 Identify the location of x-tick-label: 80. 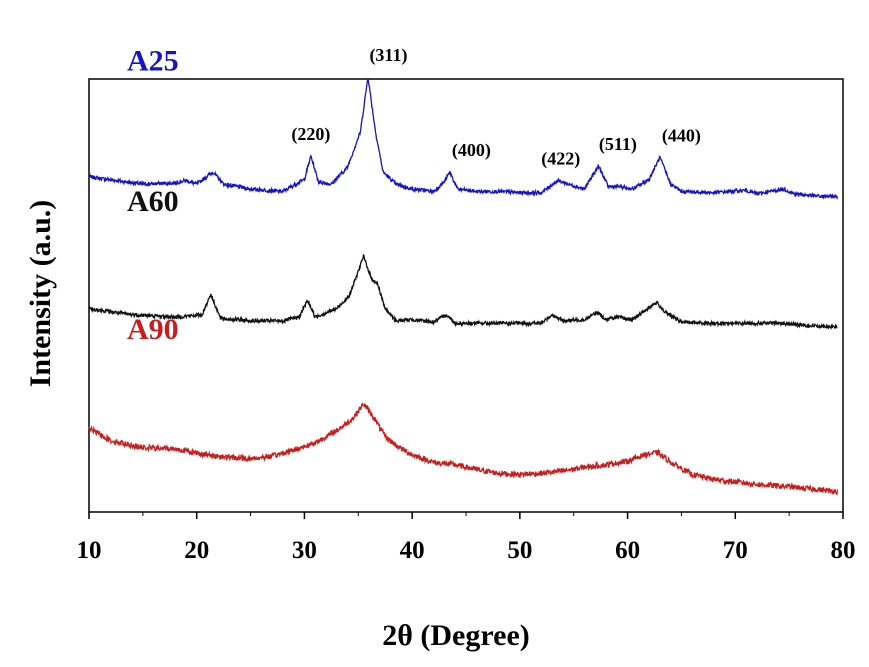
(843, 550).